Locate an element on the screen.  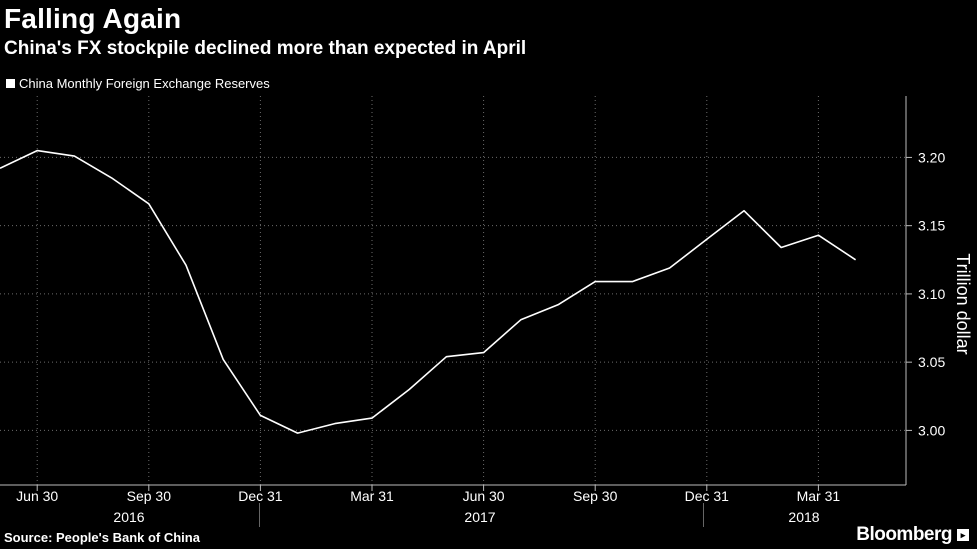
chart-title: Falling Again is located at coordinates (93, 18).